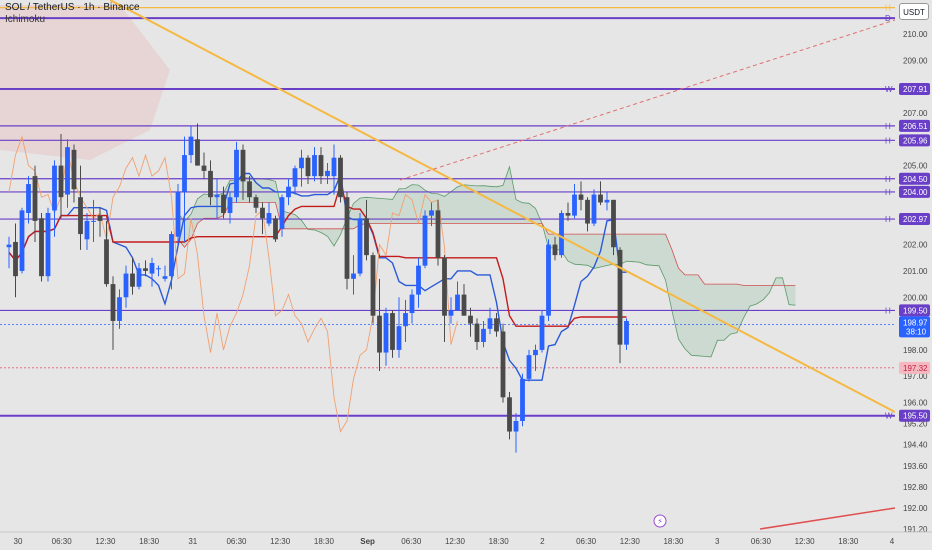  What do you see at coordinates (915, 245) in the screenshot?
I see `price-tick-label: 202.00` at bounding box center [915, 245].